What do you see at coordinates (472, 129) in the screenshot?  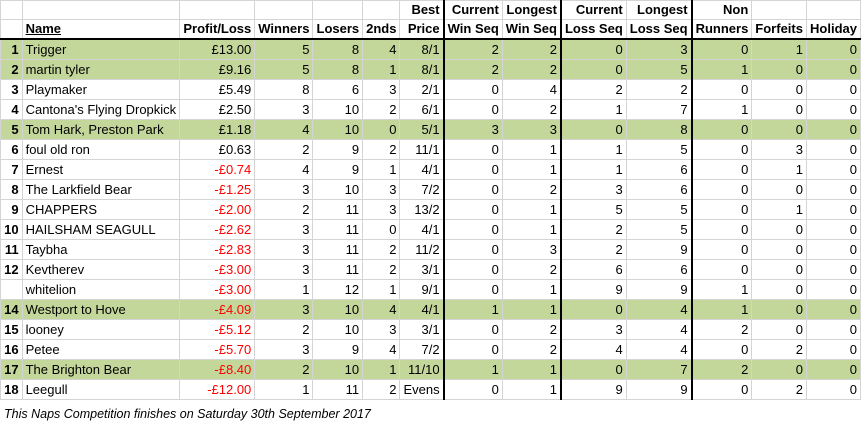 I see `current-win-seq-cell: 3` at bounding box center [472, 129].